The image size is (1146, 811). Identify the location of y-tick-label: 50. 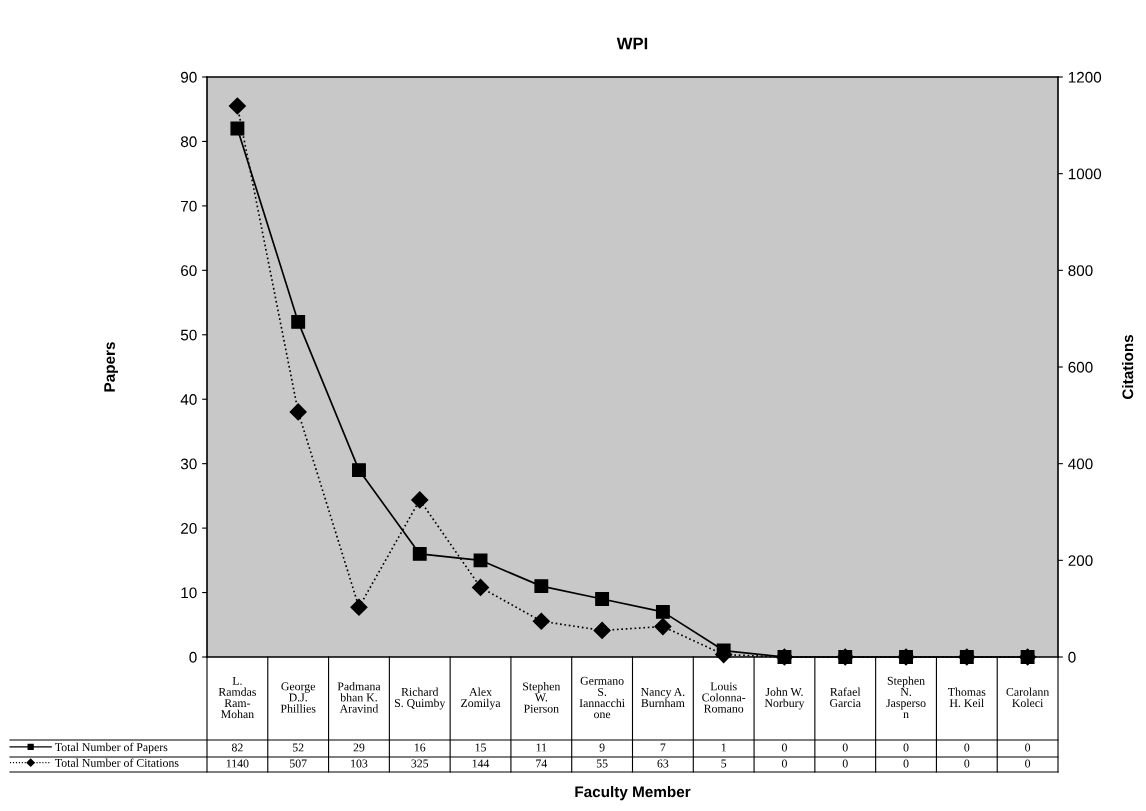
(188, 335).